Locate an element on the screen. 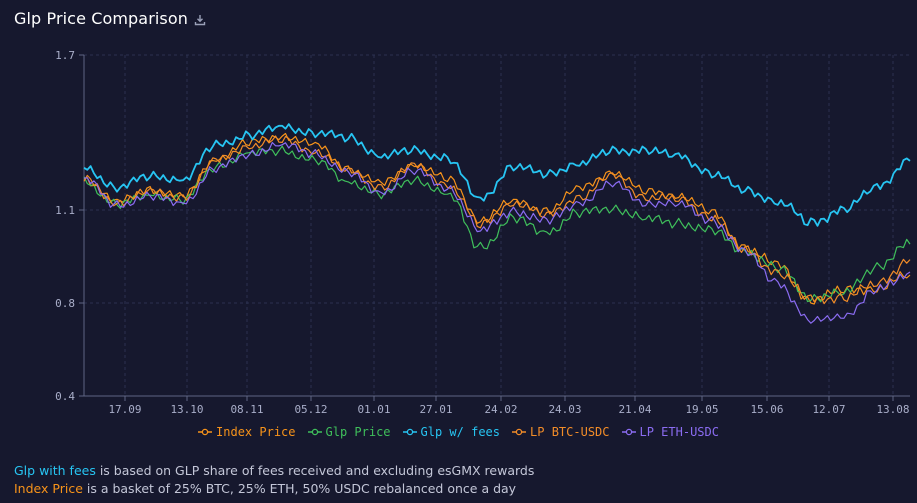 The image size is (917, 503). chart-title: Glp Price Comparison is located at coordinates (101, 18).